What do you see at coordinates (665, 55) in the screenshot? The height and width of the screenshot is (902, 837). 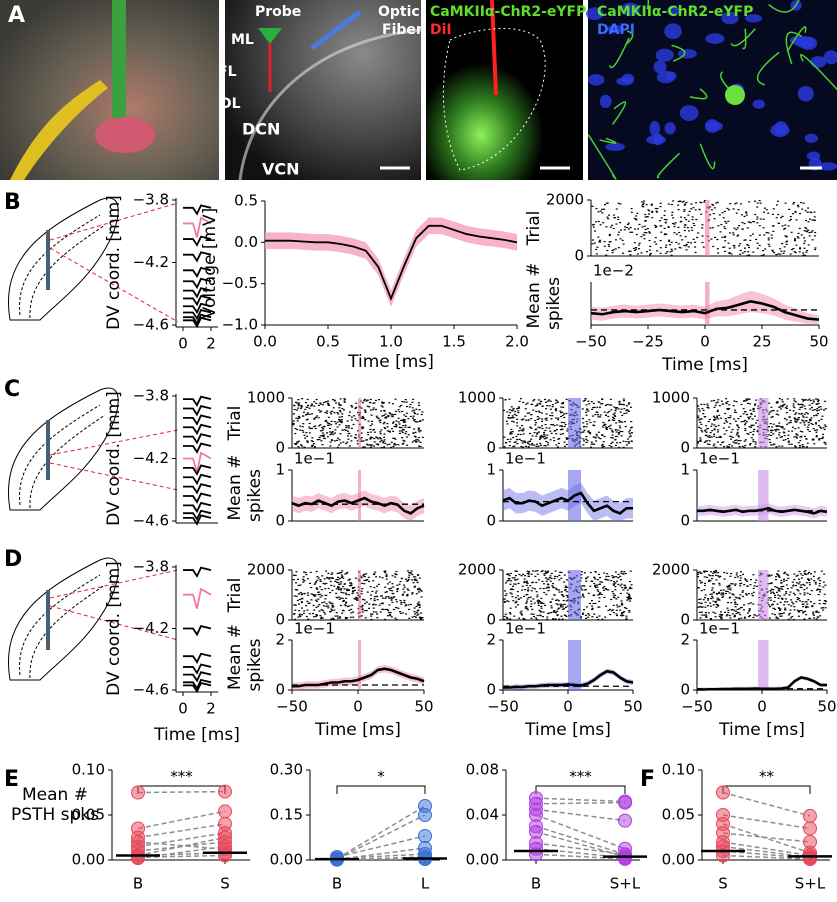 I see `nucleus` at bounding box center [665, 55].